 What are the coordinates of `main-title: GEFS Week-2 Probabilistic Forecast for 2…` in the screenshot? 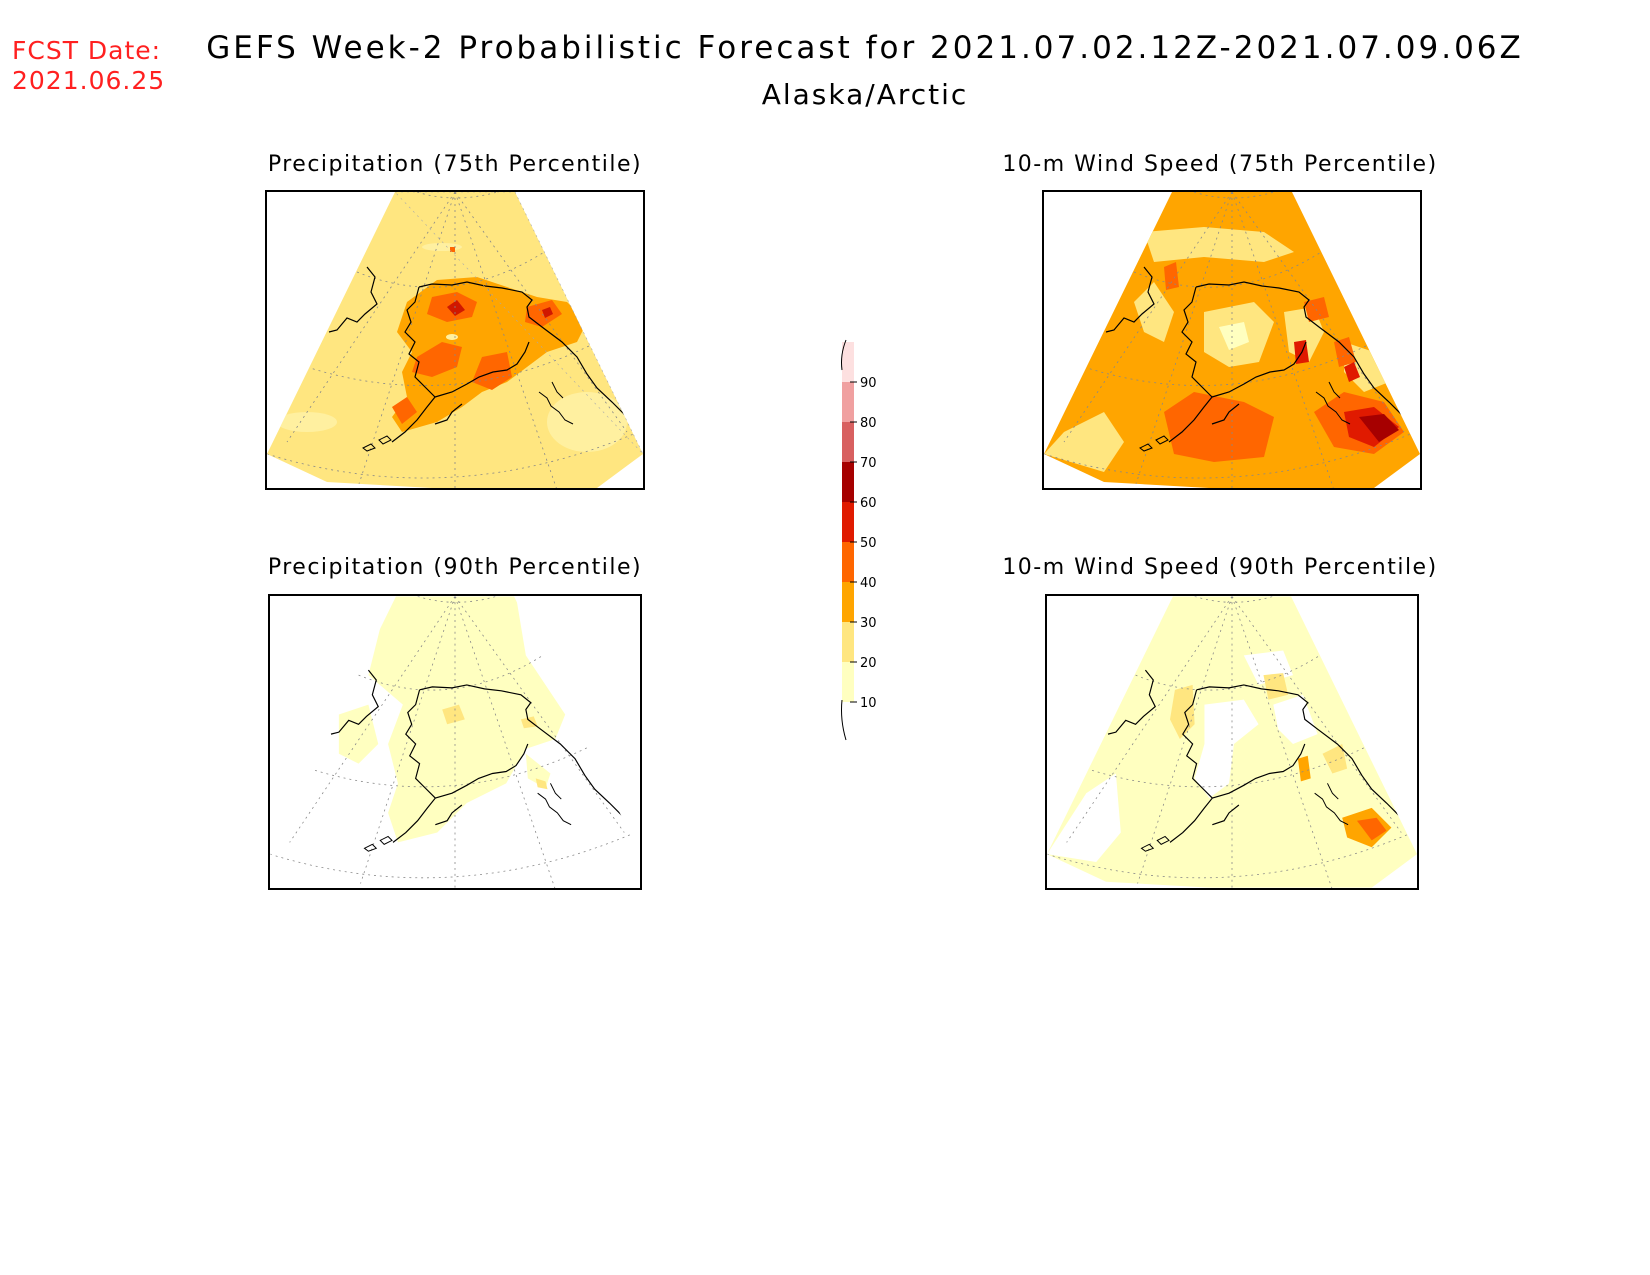 It's located at (865, 48).